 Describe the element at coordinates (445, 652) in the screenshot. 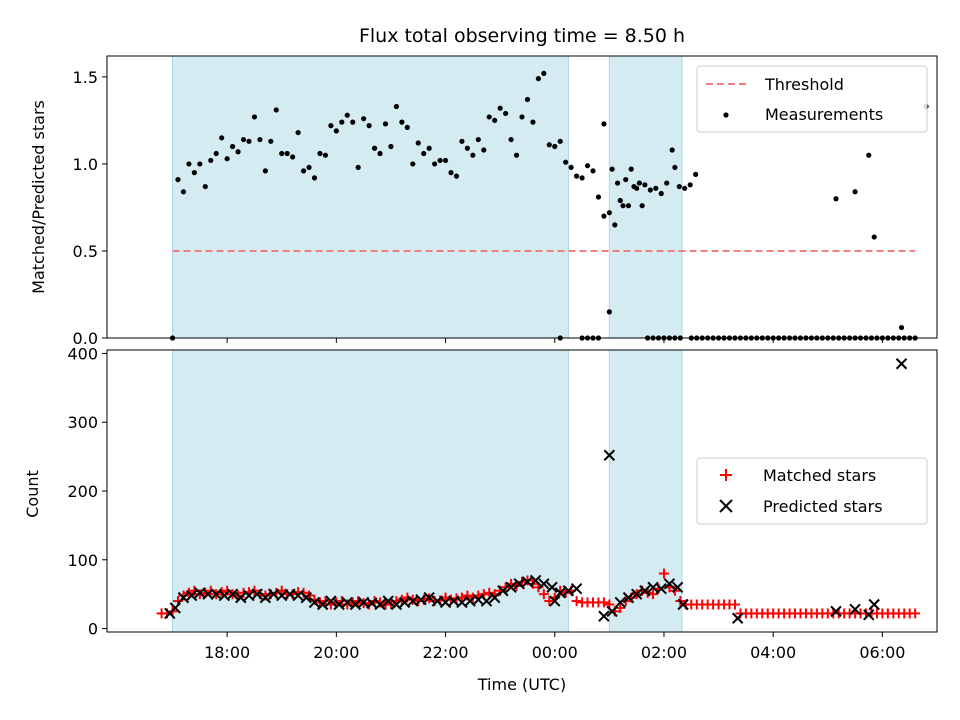

I see `x-tick-label: 22:00` at that location.